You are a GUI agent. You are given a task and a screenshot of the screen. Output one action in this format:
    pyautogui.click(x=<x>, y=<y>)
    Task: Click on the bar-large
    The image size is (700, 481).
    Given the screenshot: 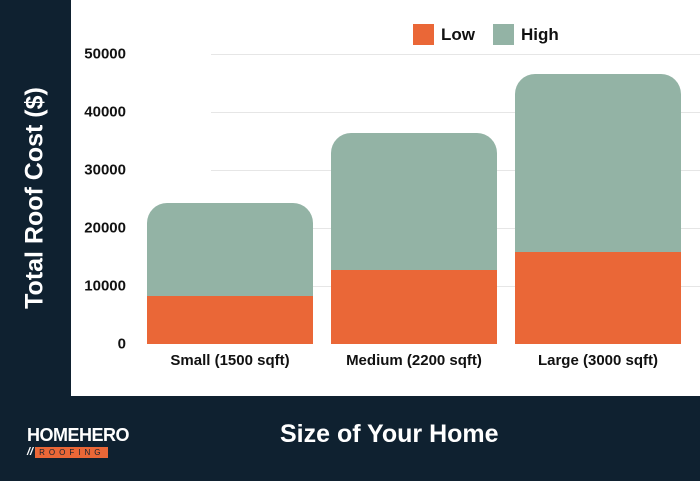 What is the action you would take?
    pyautogui.click(x=598, y=209)
    